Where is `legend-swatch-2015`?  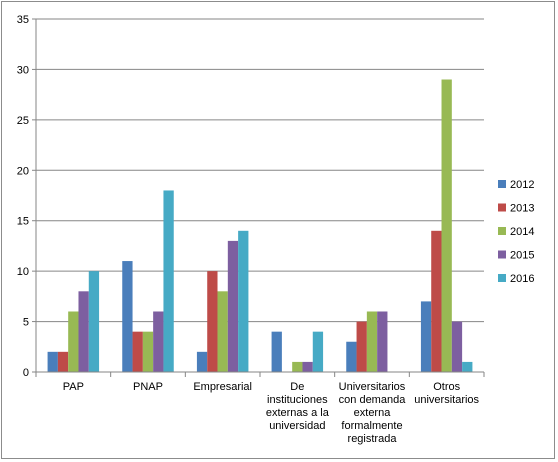 legend-swatch-2015 is located at coordinates (502, 254).